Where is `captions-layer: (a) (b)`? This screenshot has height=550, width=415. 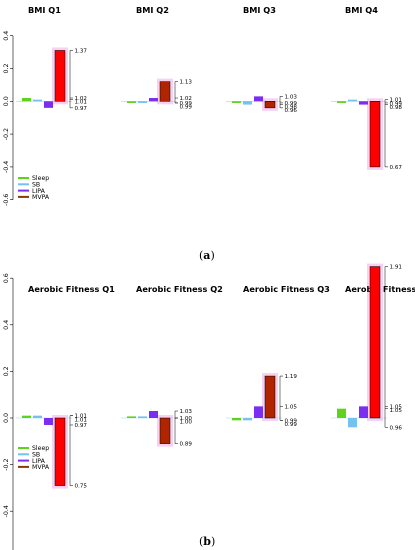
captions-layer: (a) (b) is located at coordinates (207, 398).